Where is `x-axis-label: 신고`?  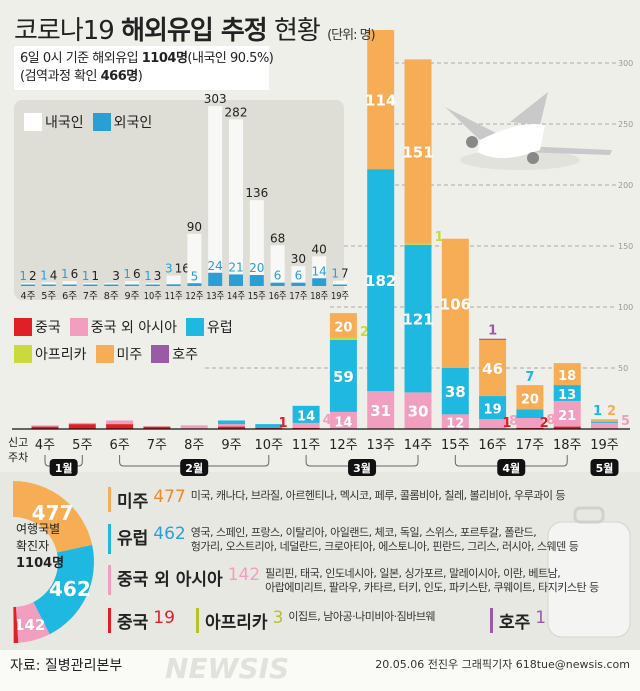
x-axis-label: 신고 is located at coordinates (18, 442).